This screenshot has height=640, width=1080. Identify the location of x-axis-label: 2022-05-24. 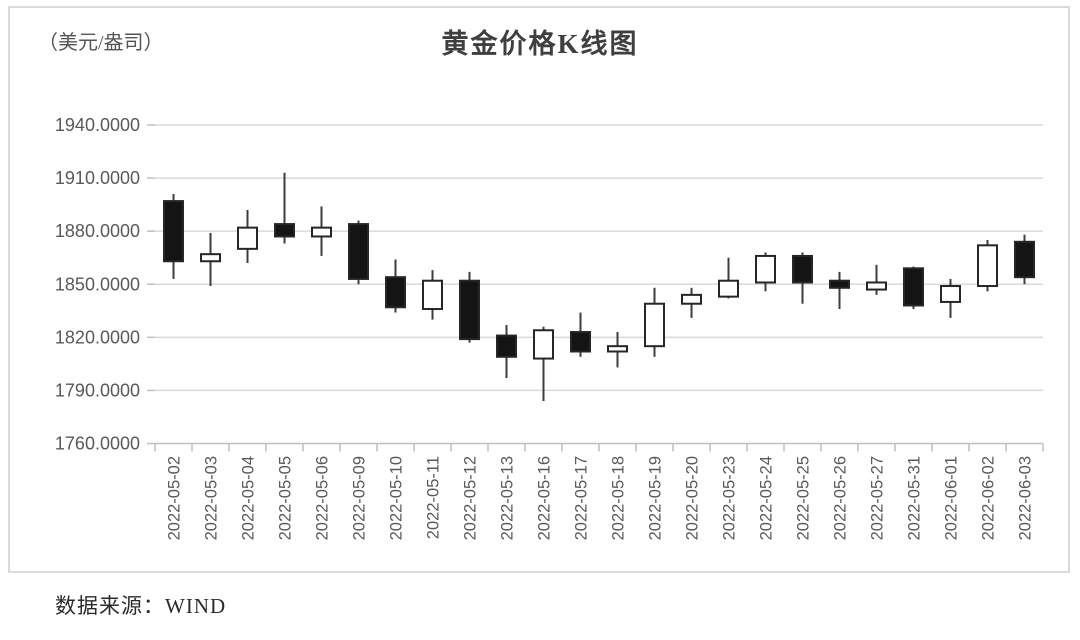
(767, 498).